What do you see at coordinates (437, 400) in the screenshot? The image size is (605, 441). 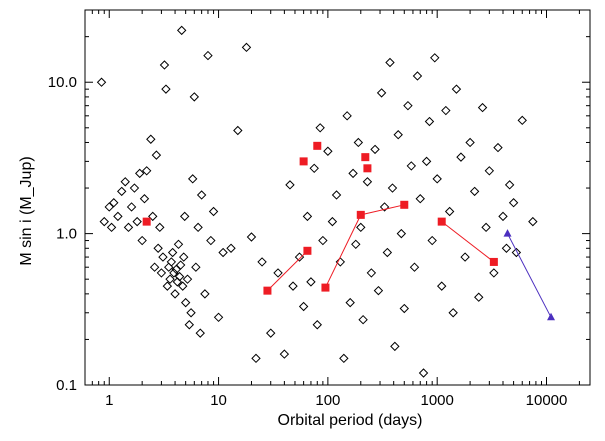 I see `x-tick-label: 1000` at bounding box center [437, 400].